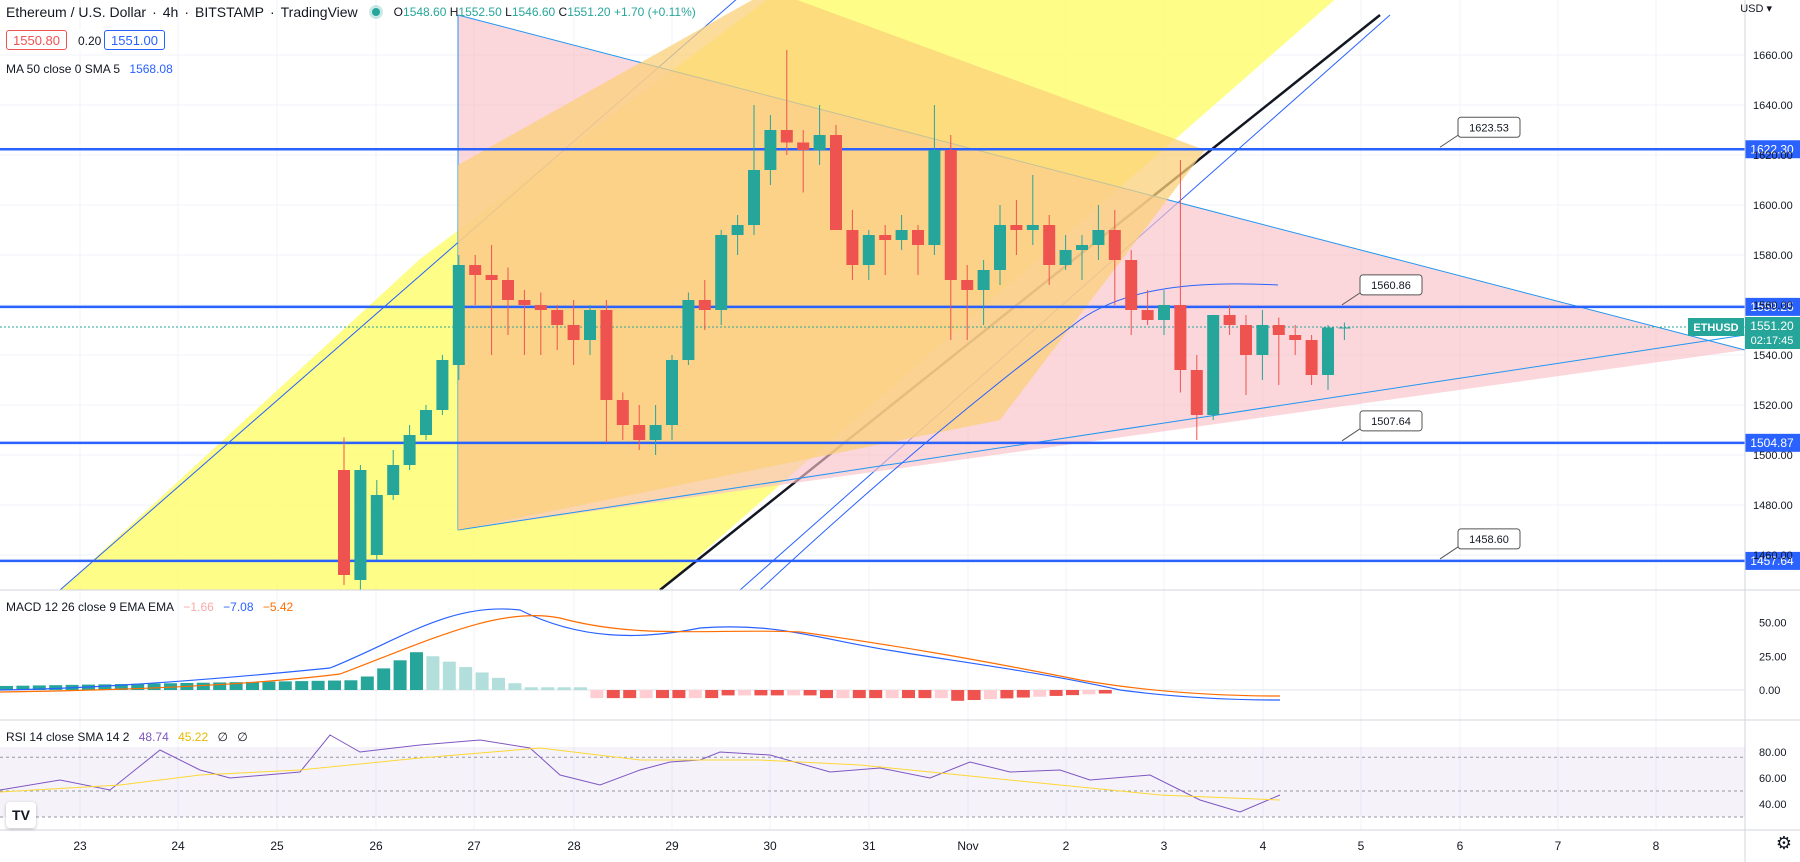 This screenshot has width=1800, height=862. What do you see at coordinates (672, 846) in the screenshot?
I see `time-tick-6: 29` at bounding box center [672, 846].